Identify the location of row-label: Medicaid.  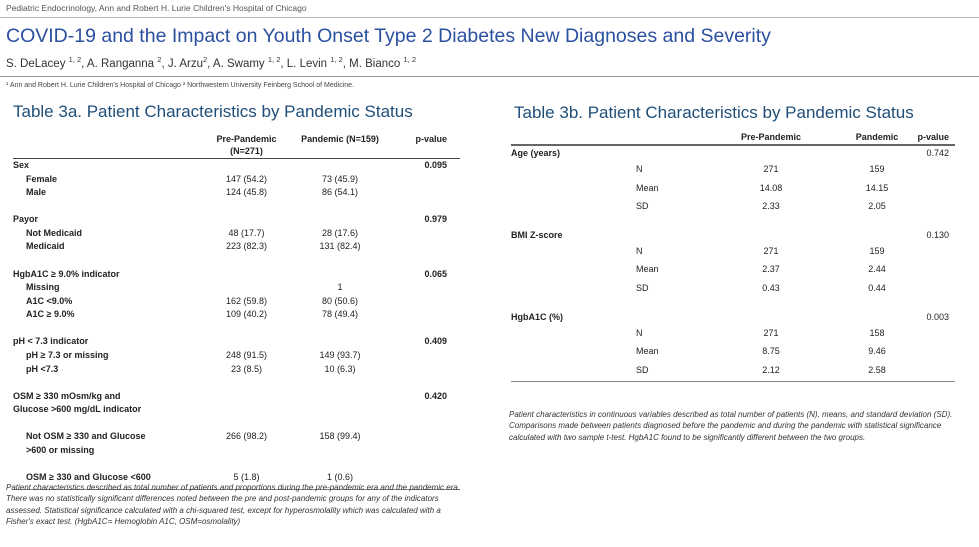
(45, 246).